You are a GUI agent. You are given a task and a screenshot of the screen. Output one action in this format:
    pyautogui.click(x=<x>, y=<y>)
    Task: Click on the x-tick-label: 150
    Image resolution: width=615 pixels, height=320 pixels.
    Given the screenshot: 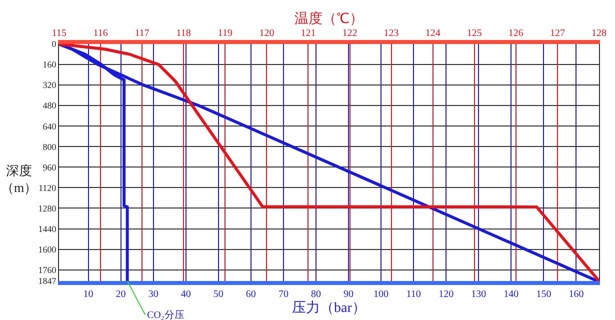 What is the action you would take?
    pyautogui.click(x=544, y=294)
    